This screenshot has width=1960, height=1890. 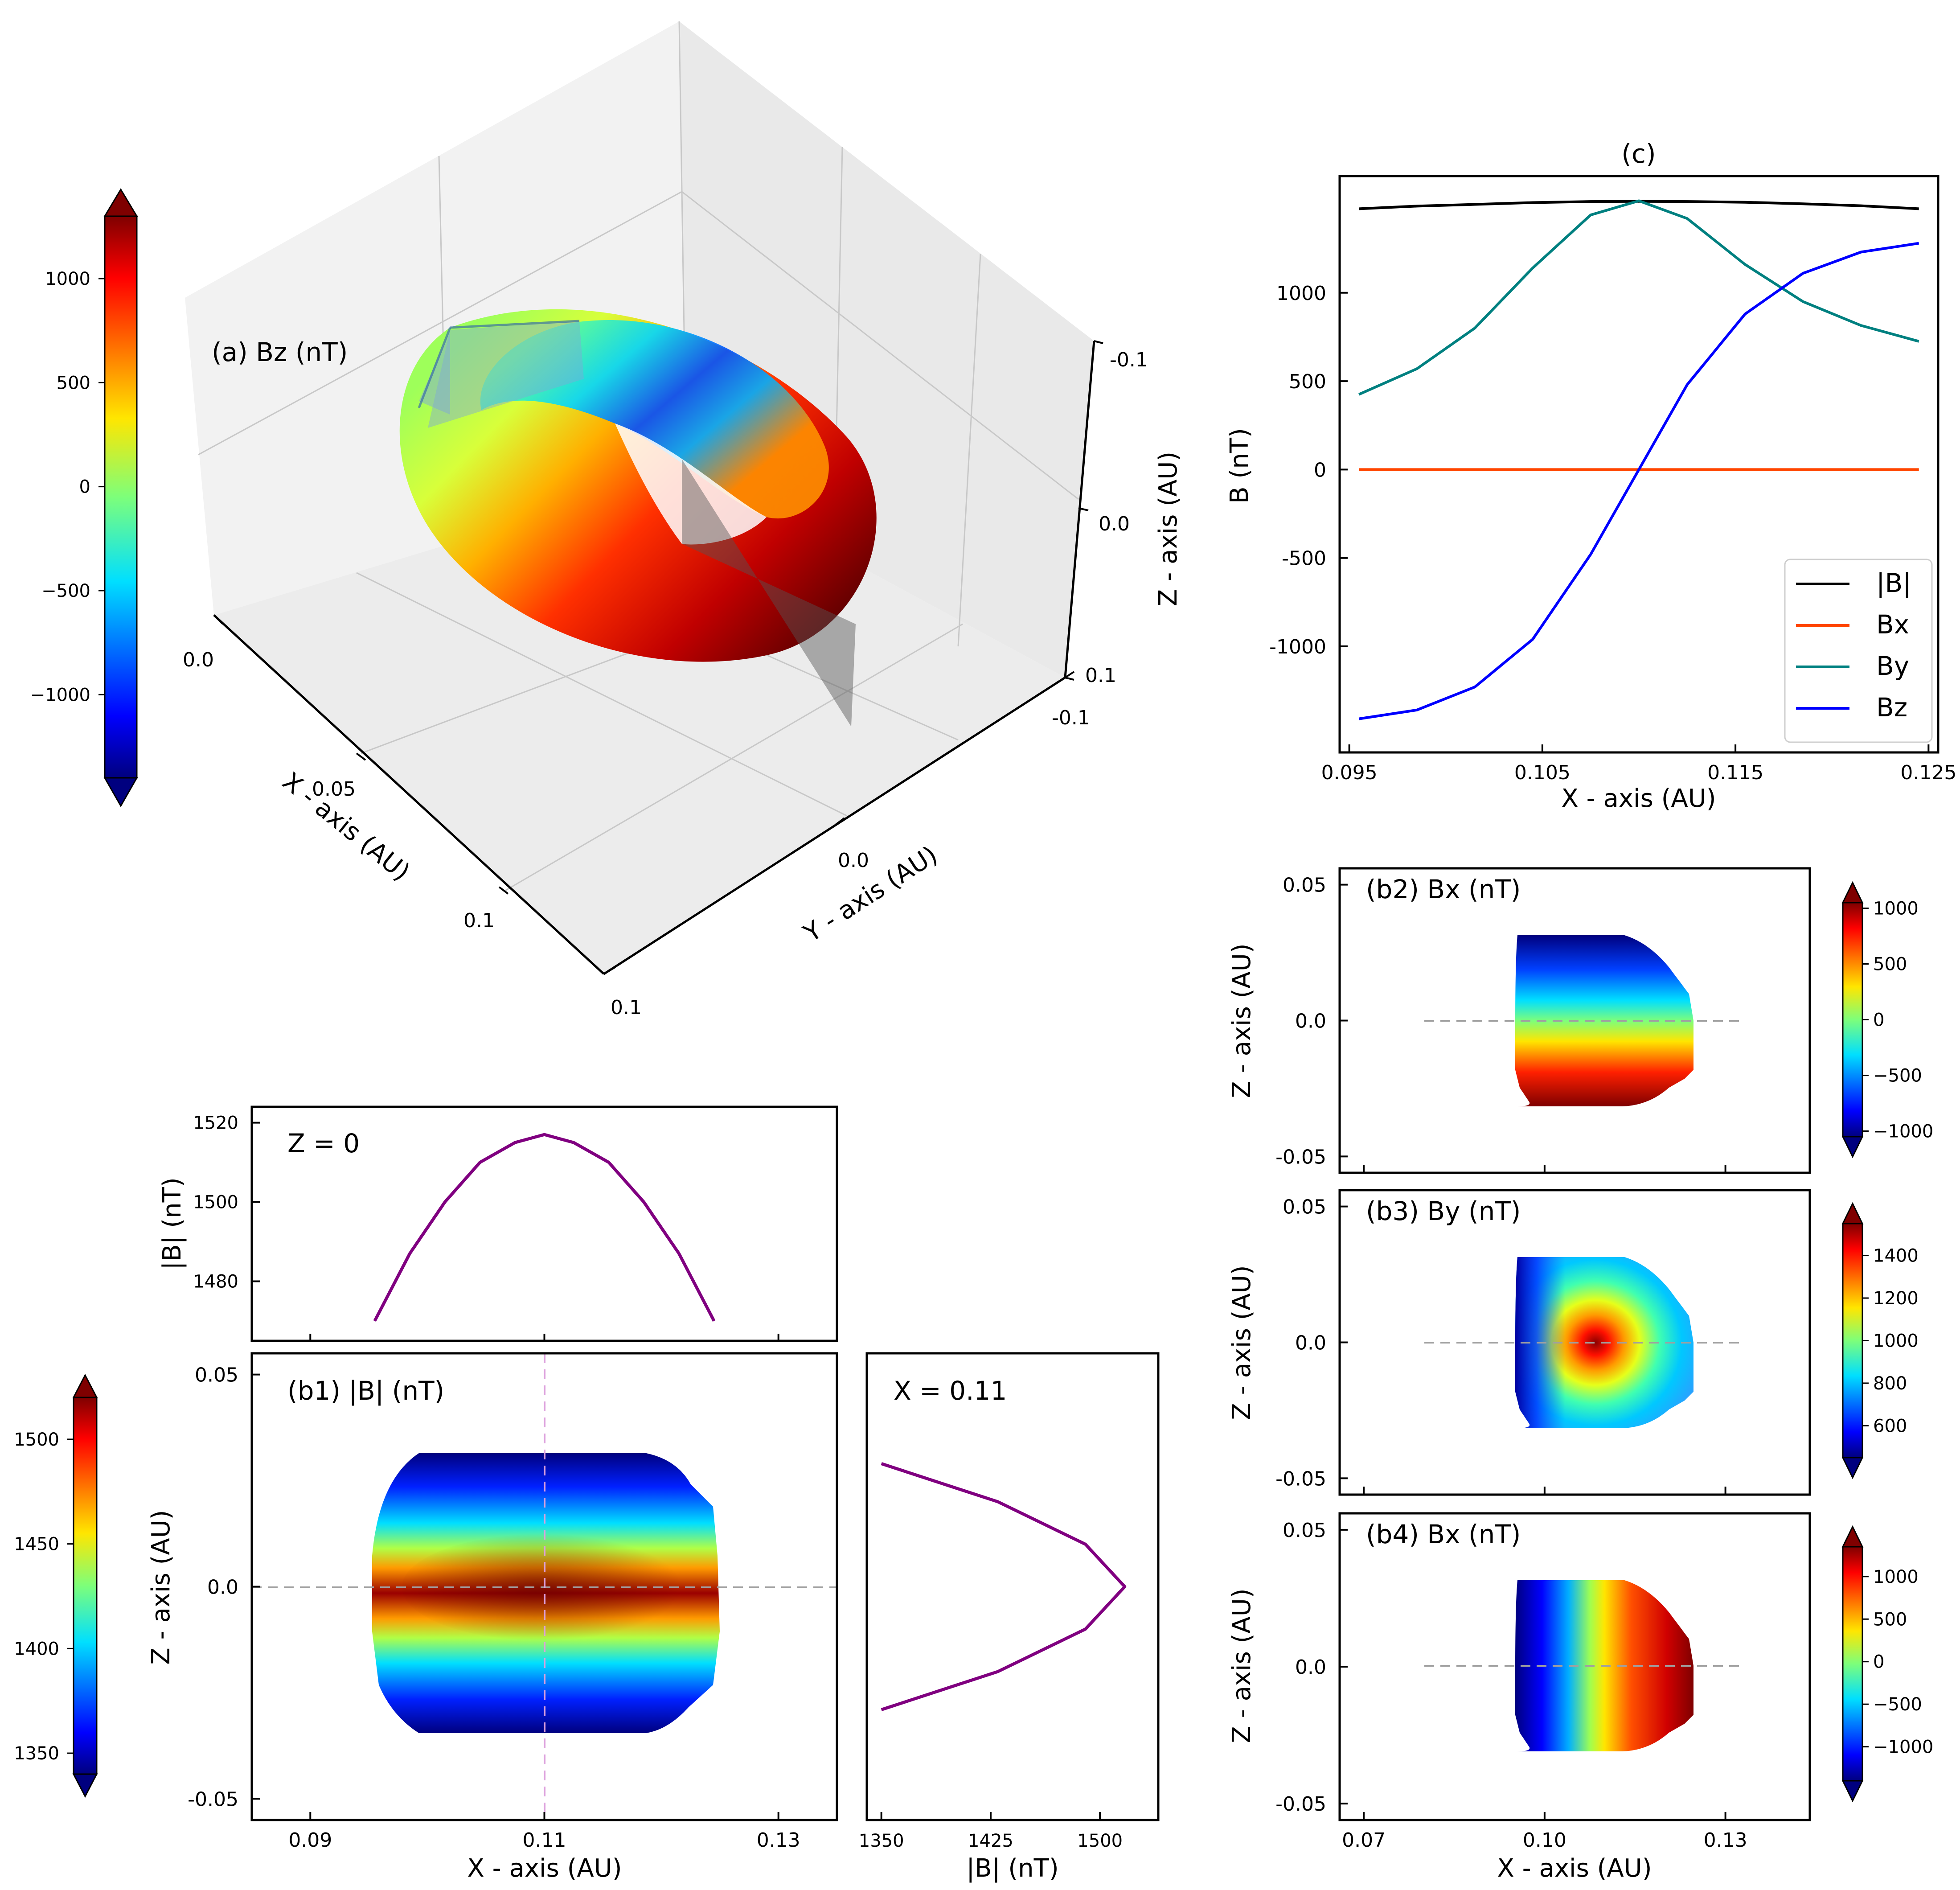 What do you see at coordinates (1726, 1840) in the screenshot?
I see `b4-xtick-label: 0.13` at bounding box center [1726, 1840].